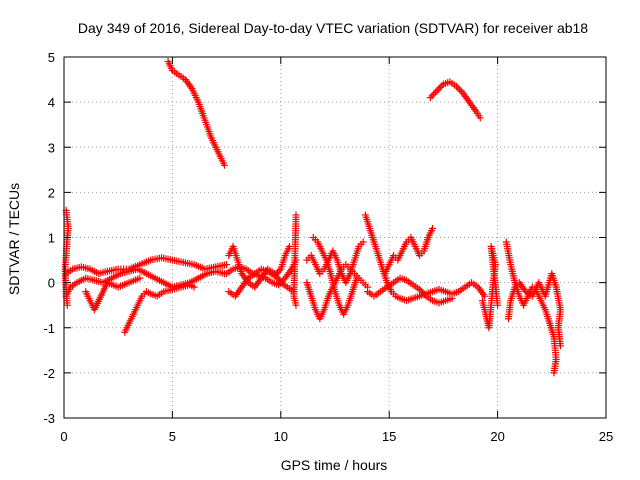  What do you see at coordinates (497, 436) in the screenshot?
I see `x-tick-label: 20` at bounding box center [497, 436].